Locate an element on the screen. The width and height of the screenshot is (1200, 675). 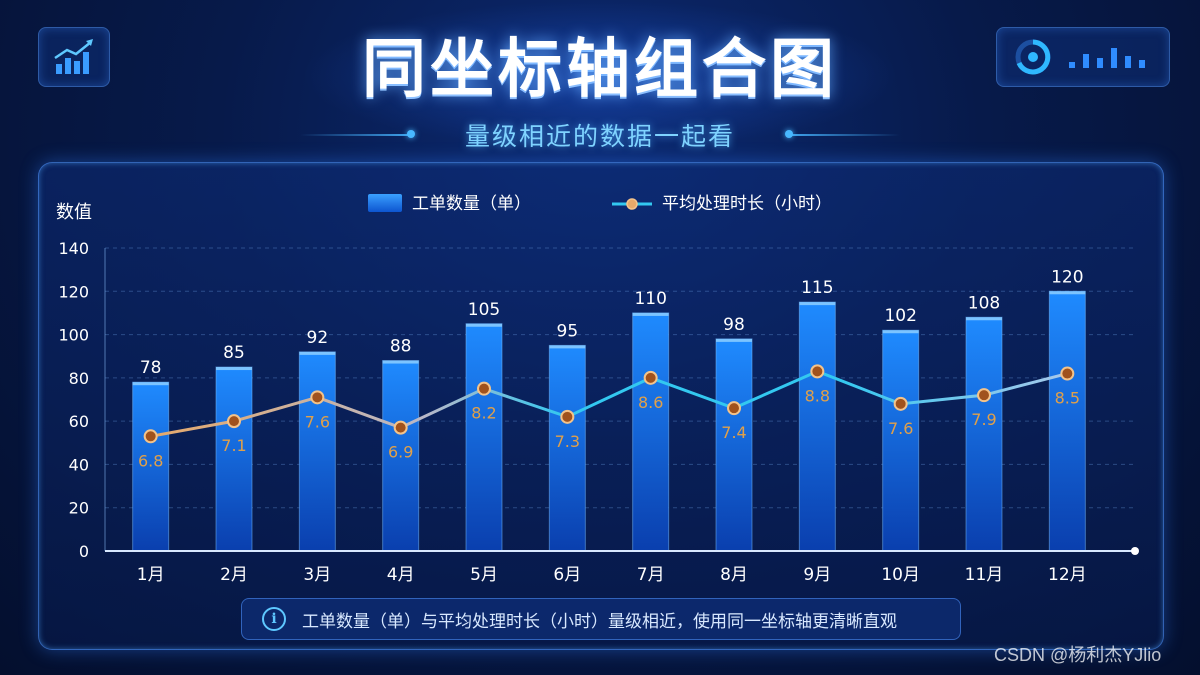
line-value-label: 7.4 is located at coordinates (733, 432).